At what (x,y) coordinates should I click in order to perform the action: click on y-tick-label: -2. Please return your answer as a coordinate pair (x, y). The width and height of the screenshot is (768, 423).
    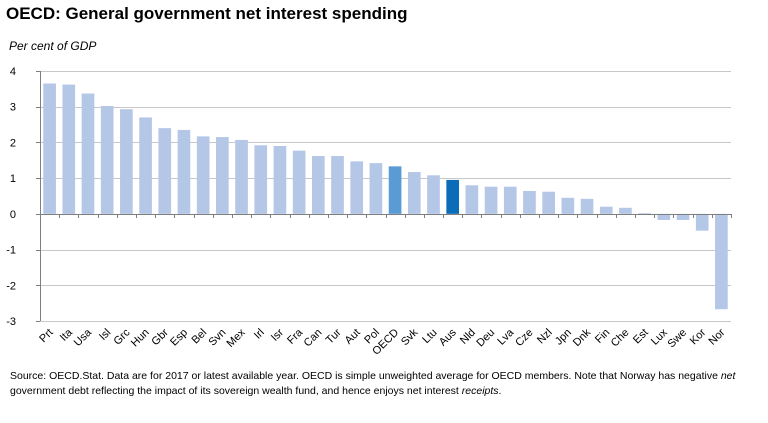
    Looking at the image, I should click on (11, 286).